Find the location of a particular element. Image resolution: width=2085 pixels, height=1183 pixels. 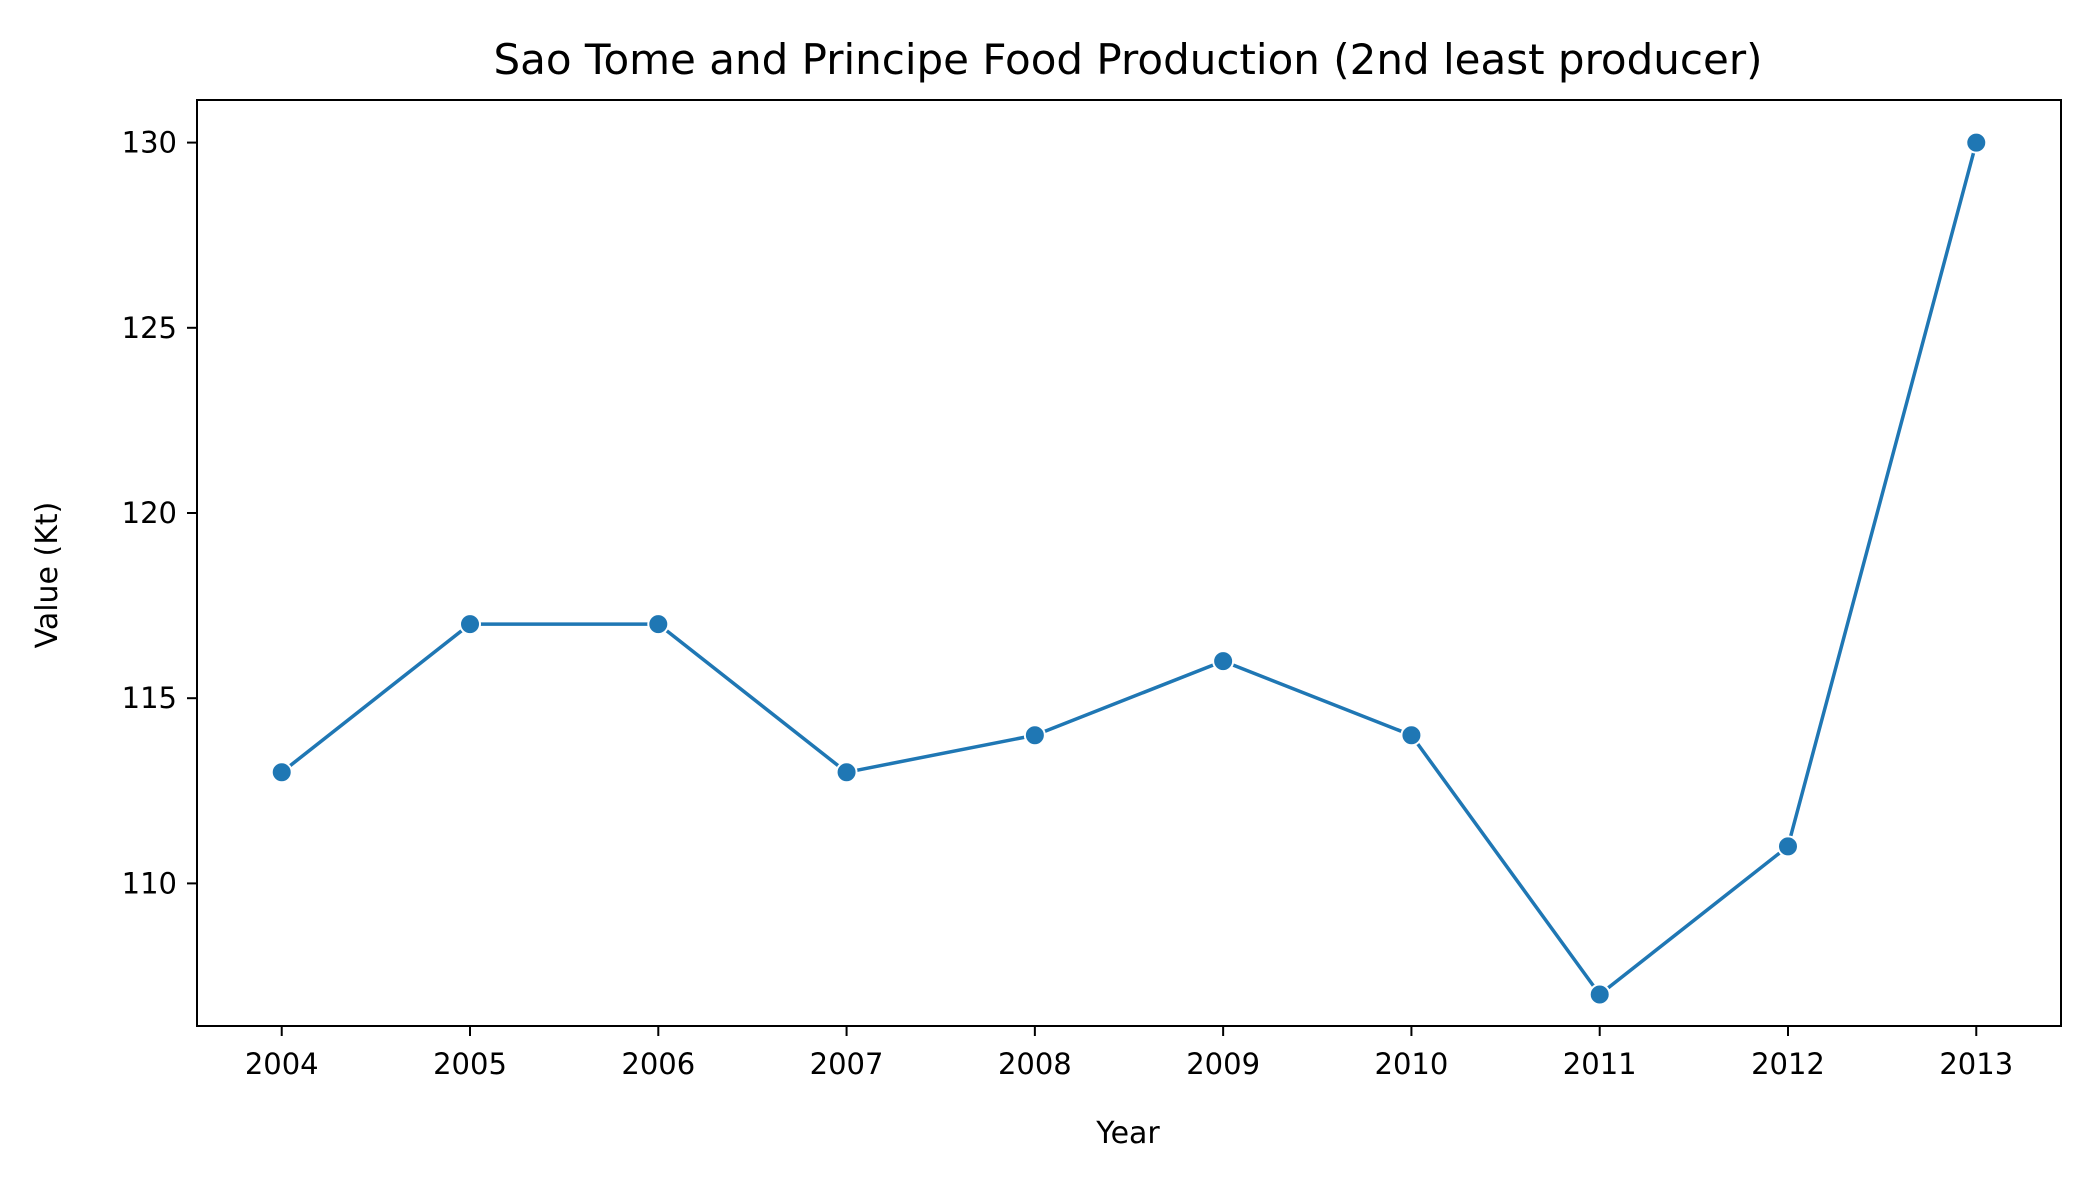

x-tick-label: 2005 is located at coordinates (470, 1064).